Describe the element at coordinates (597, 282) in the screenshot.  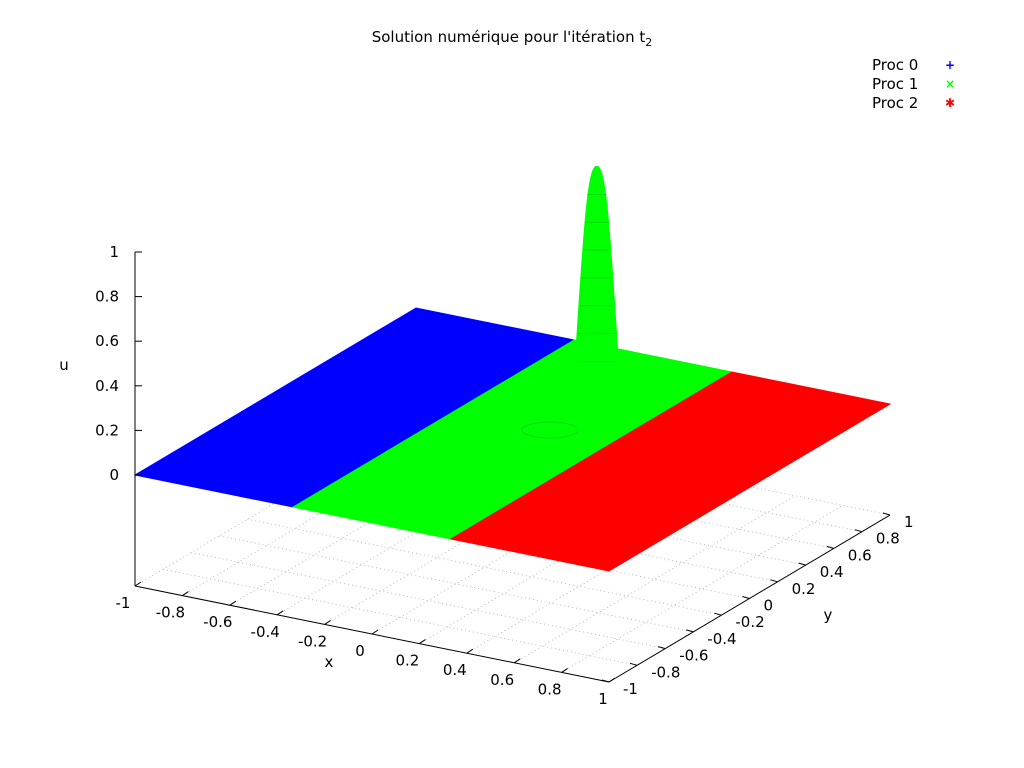
I see `peak-shape` at that location.